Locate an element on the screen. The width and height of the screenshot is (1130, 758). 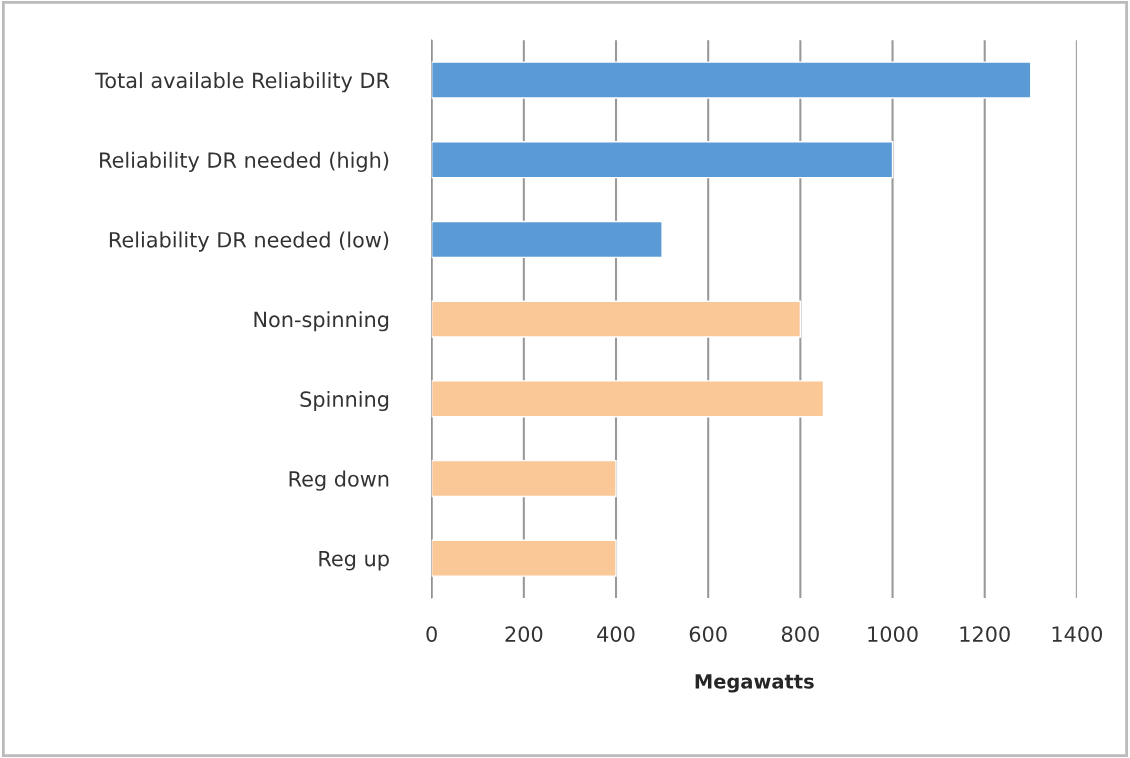
x-tick-label: 1200 is located at coordinates (985, 634).